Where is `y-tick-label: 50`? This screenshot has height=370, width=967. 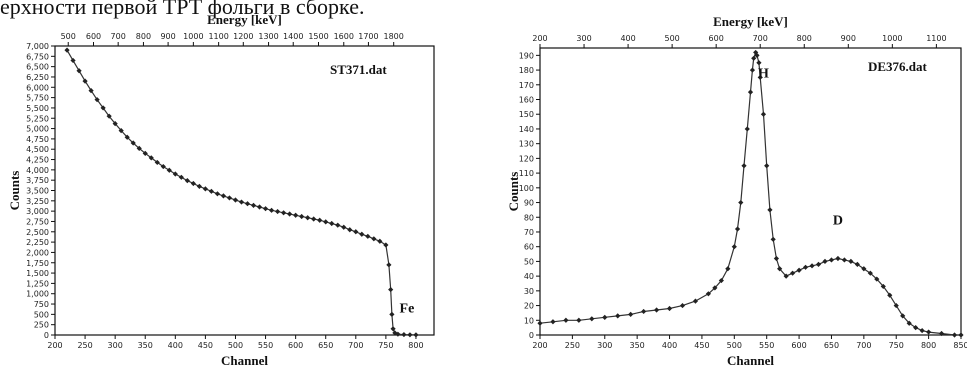 y-tick-label: 50 is located at coordinates (529, 261).